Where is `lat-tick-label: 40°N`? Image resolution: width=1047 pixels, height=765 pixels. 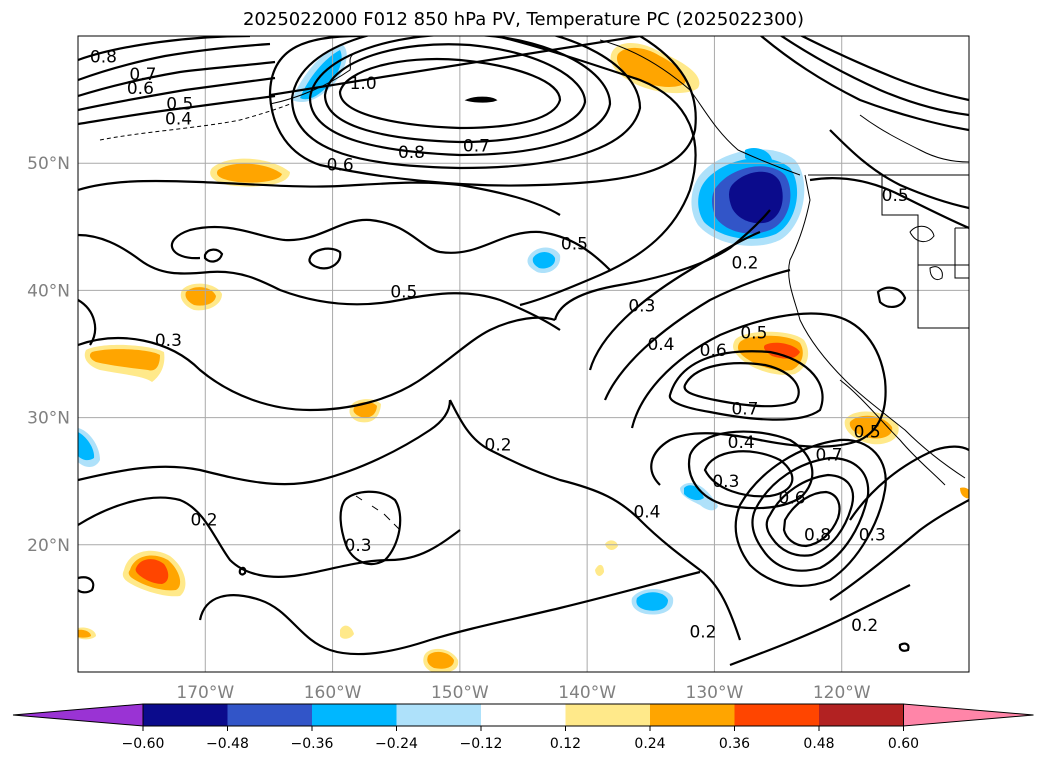
lat-tick-label: 40°N is located at coordinates (48, 291).